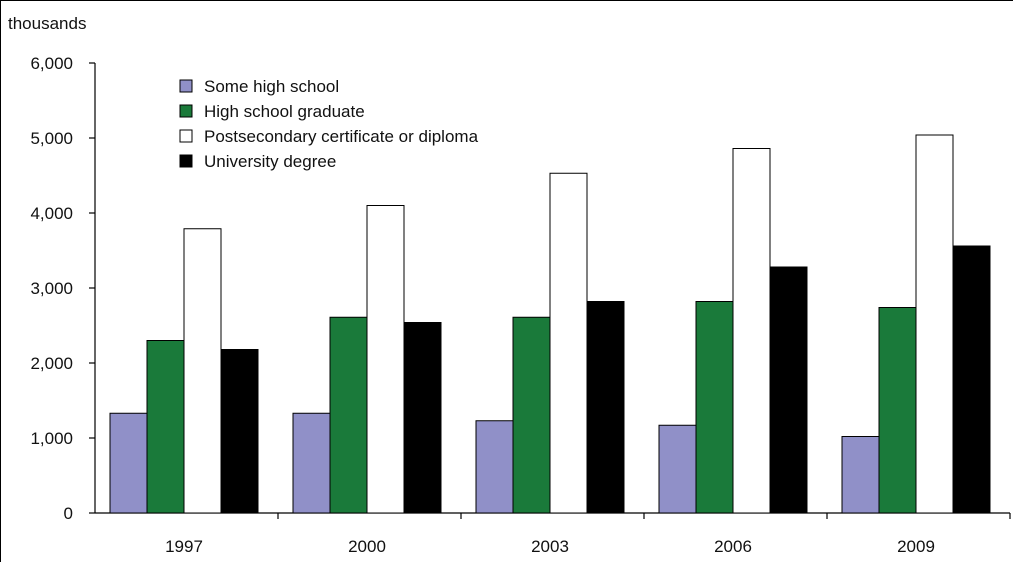 This screenshot has height=562, width=1013. I want to click on y-tick-label: 4,000, so click(51, 213).